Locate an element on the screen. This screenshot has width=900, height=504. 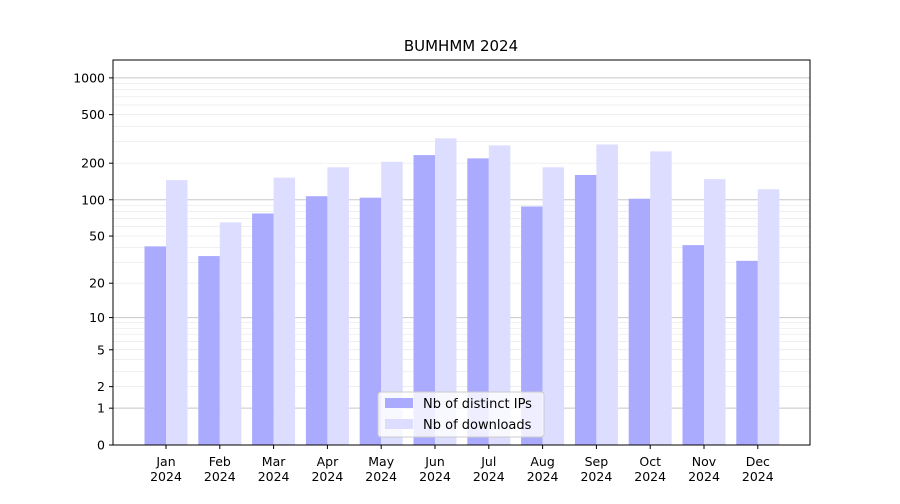
x-tick-label: Aug 2024 is located at coordinates (543, 469).